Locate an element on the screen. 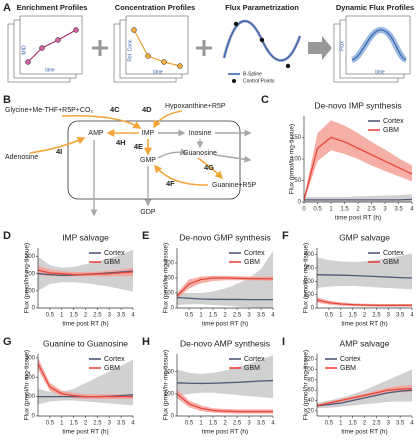 The width and height of the screenshot is (418, 440). node: Guanosine is located at coordinates (200, 153).